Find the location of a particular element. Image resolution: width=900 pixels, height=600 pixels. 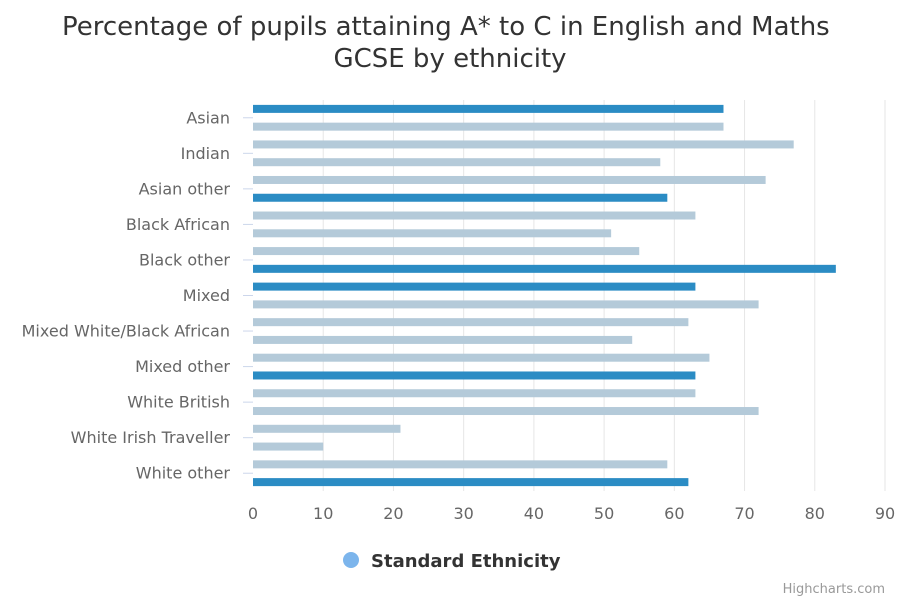

category-label: White British is located at coordinates (178, 402).